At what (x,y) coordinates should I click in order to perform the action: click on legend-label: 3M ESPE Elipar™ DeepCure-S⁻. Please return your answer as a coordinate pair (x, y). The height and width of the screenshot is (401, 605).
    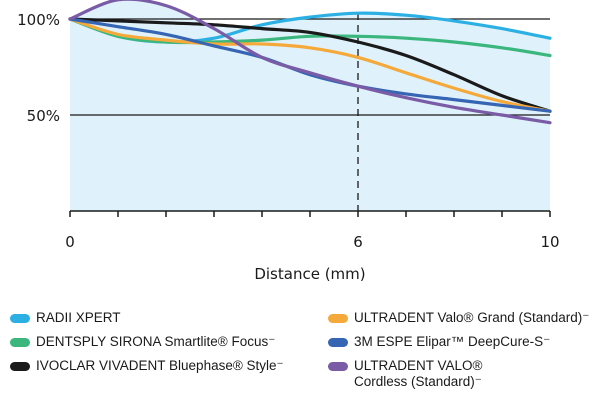
    Looking at the image, I should click on (452, 341).